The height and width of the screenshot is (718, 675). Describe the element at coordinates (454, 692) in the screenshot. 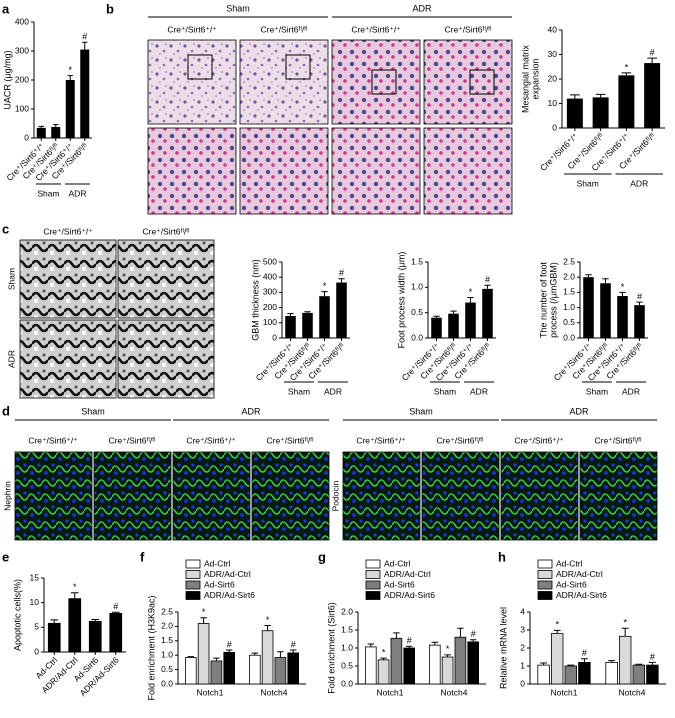

I see `x-tick-label: Notch4` at that location.